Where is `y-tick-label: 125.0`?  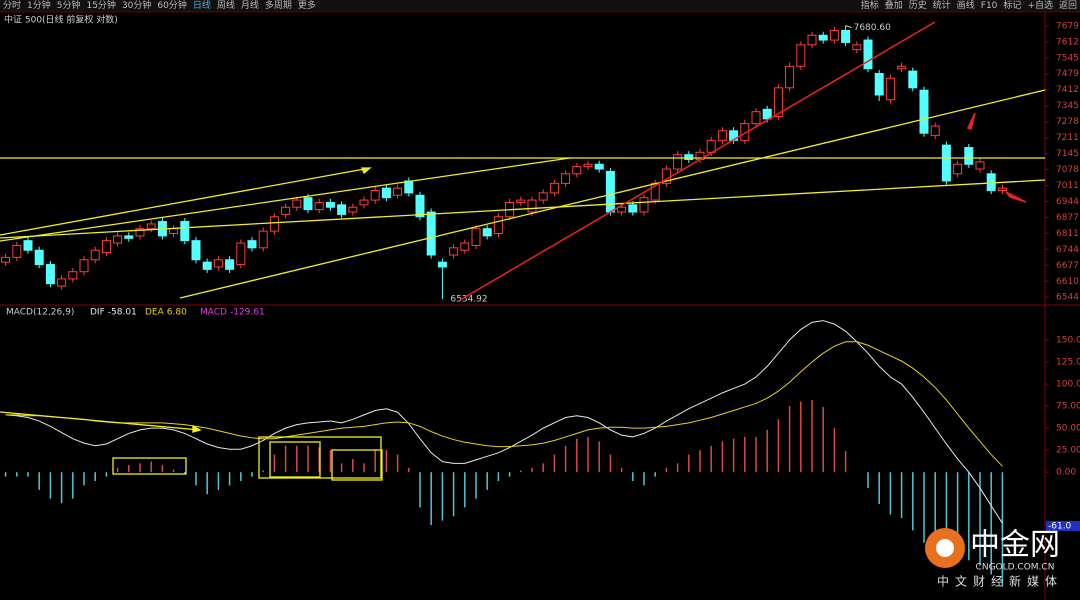 y-tick-label: 125.0 is located at coordinates (1068, 363).